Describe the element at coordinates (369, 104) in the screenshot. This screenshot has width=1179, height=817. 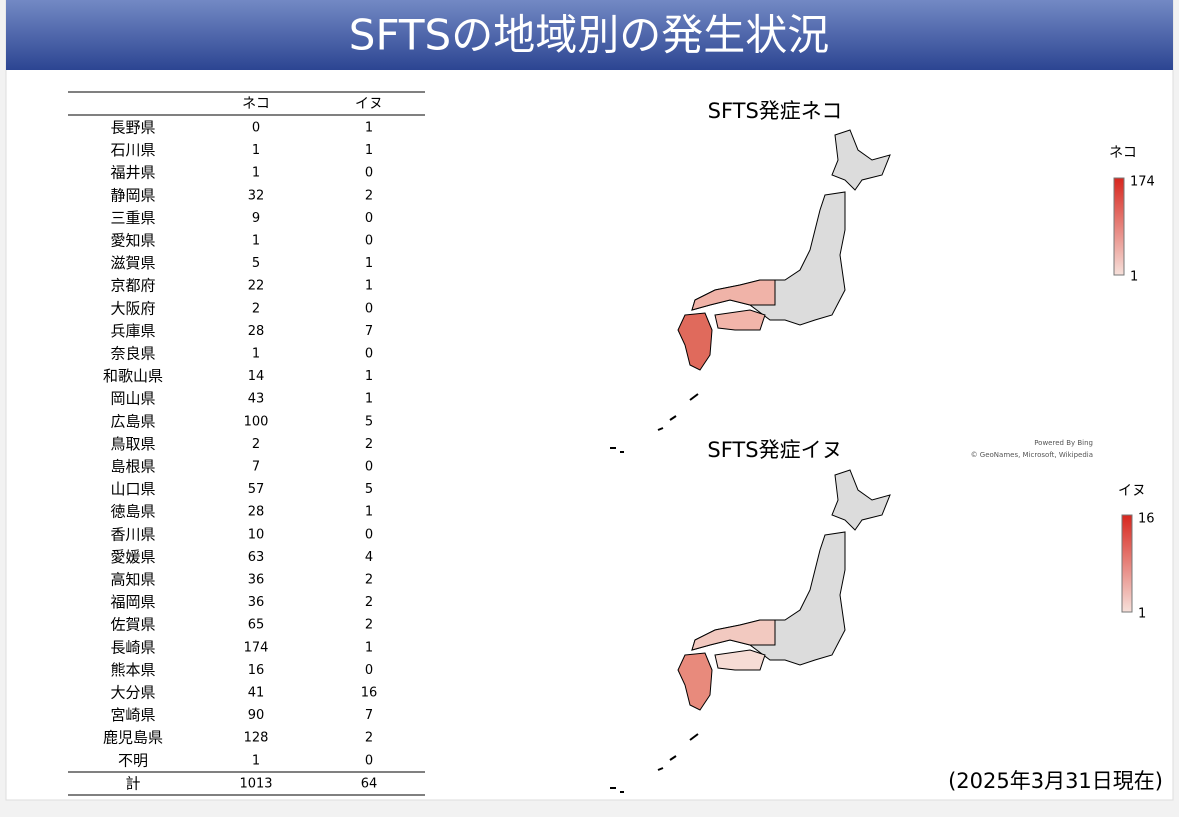
I see `column-header: イヌ` at that location.